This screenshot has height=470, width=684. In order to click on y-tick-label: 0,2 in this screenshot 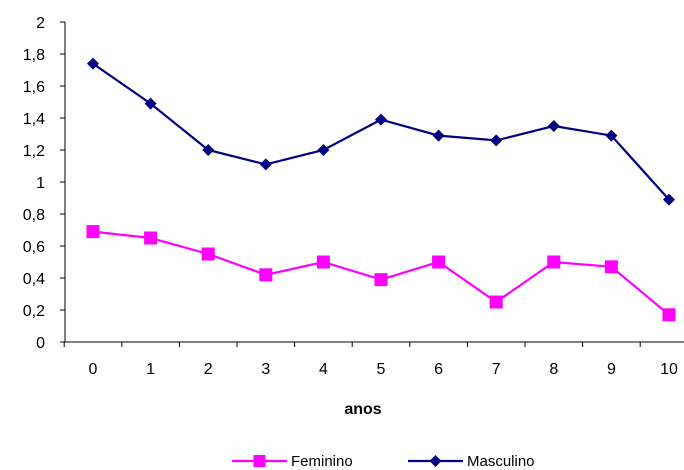, I will do `click(34, 311)`.